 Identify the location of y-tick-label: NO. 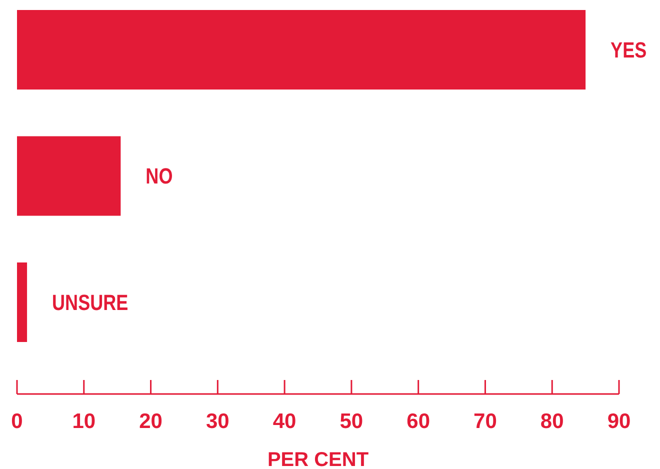
(159, 177).